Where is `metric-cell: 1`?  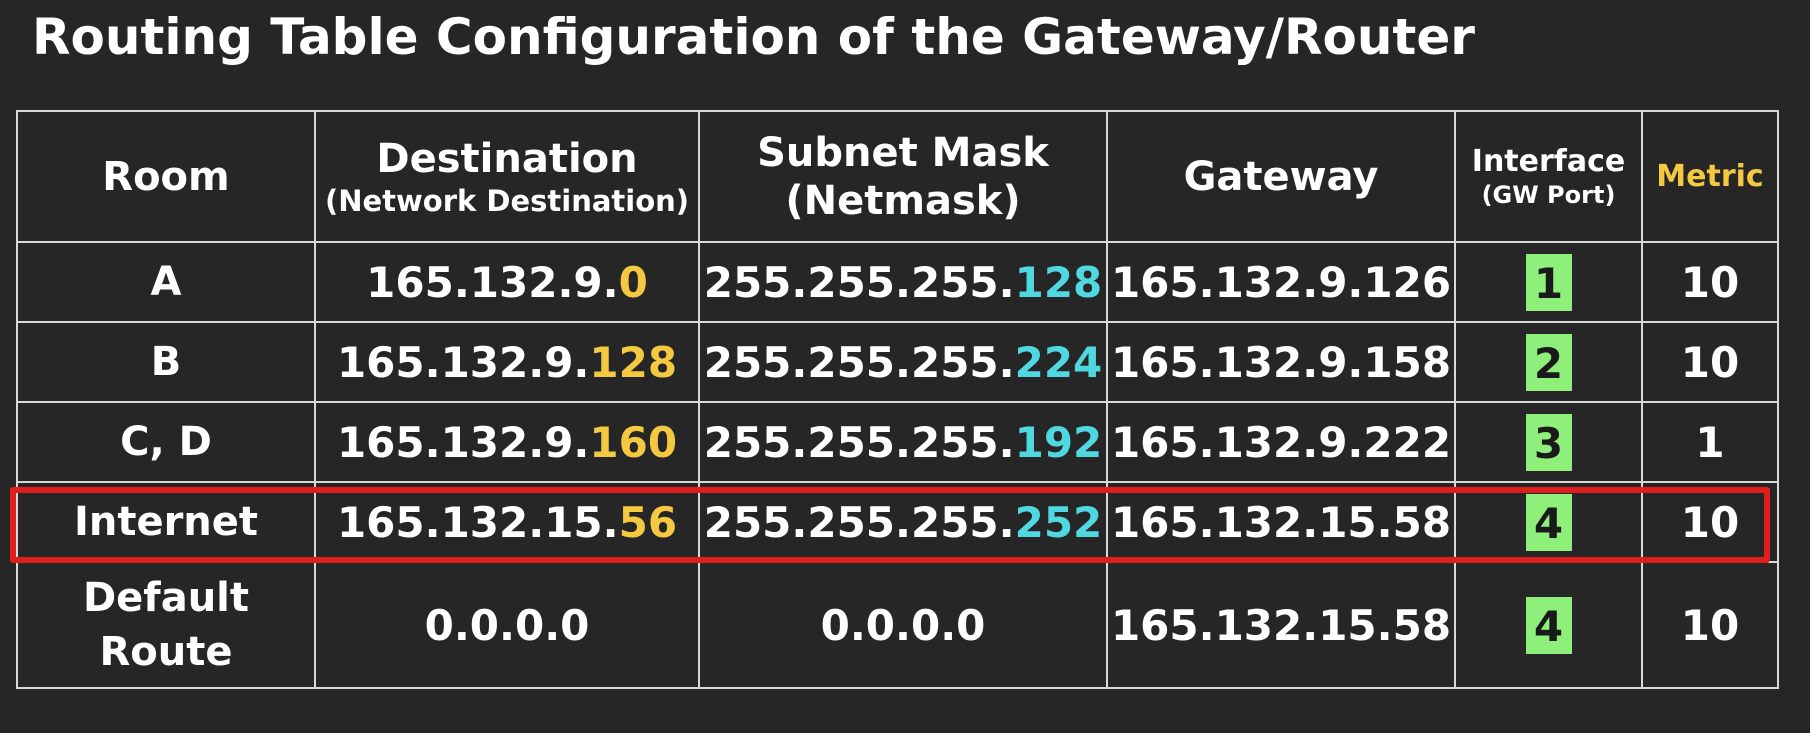 metric-cell: 1 is located at coordinates (1710, 442).